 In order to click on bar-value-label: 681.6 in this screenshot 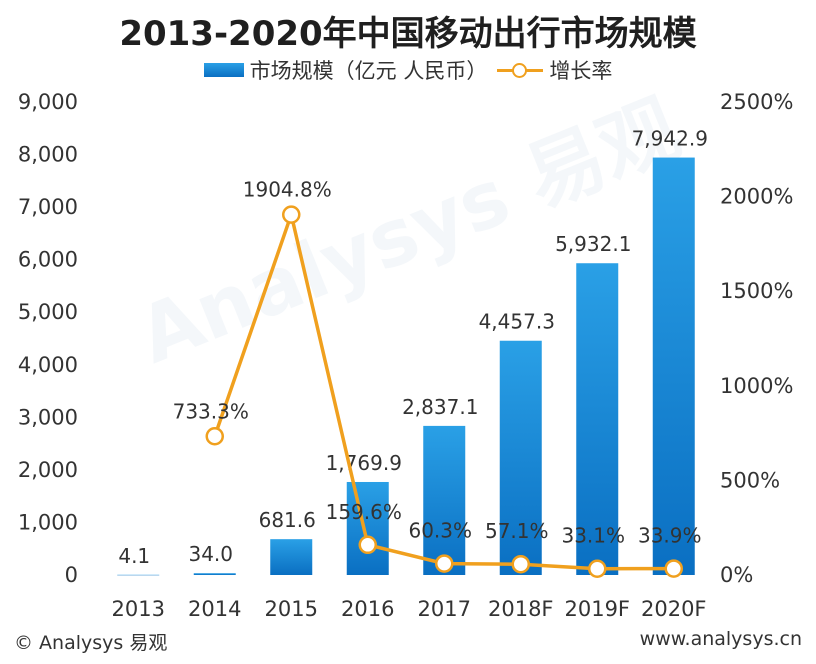, I will do `click(287, 520)`.